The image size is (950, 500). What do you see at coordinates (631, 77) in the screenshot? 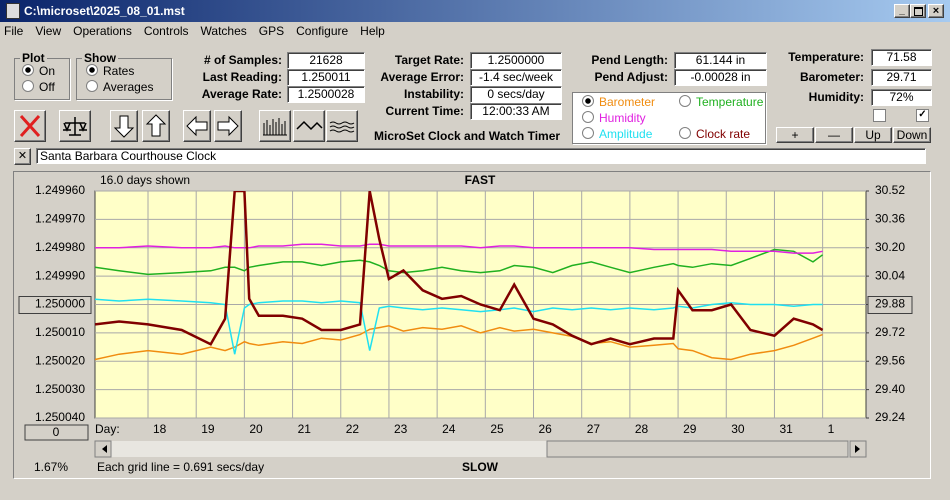
I see `field-label: Pend Adjust:` at bounding box center [631, 77].